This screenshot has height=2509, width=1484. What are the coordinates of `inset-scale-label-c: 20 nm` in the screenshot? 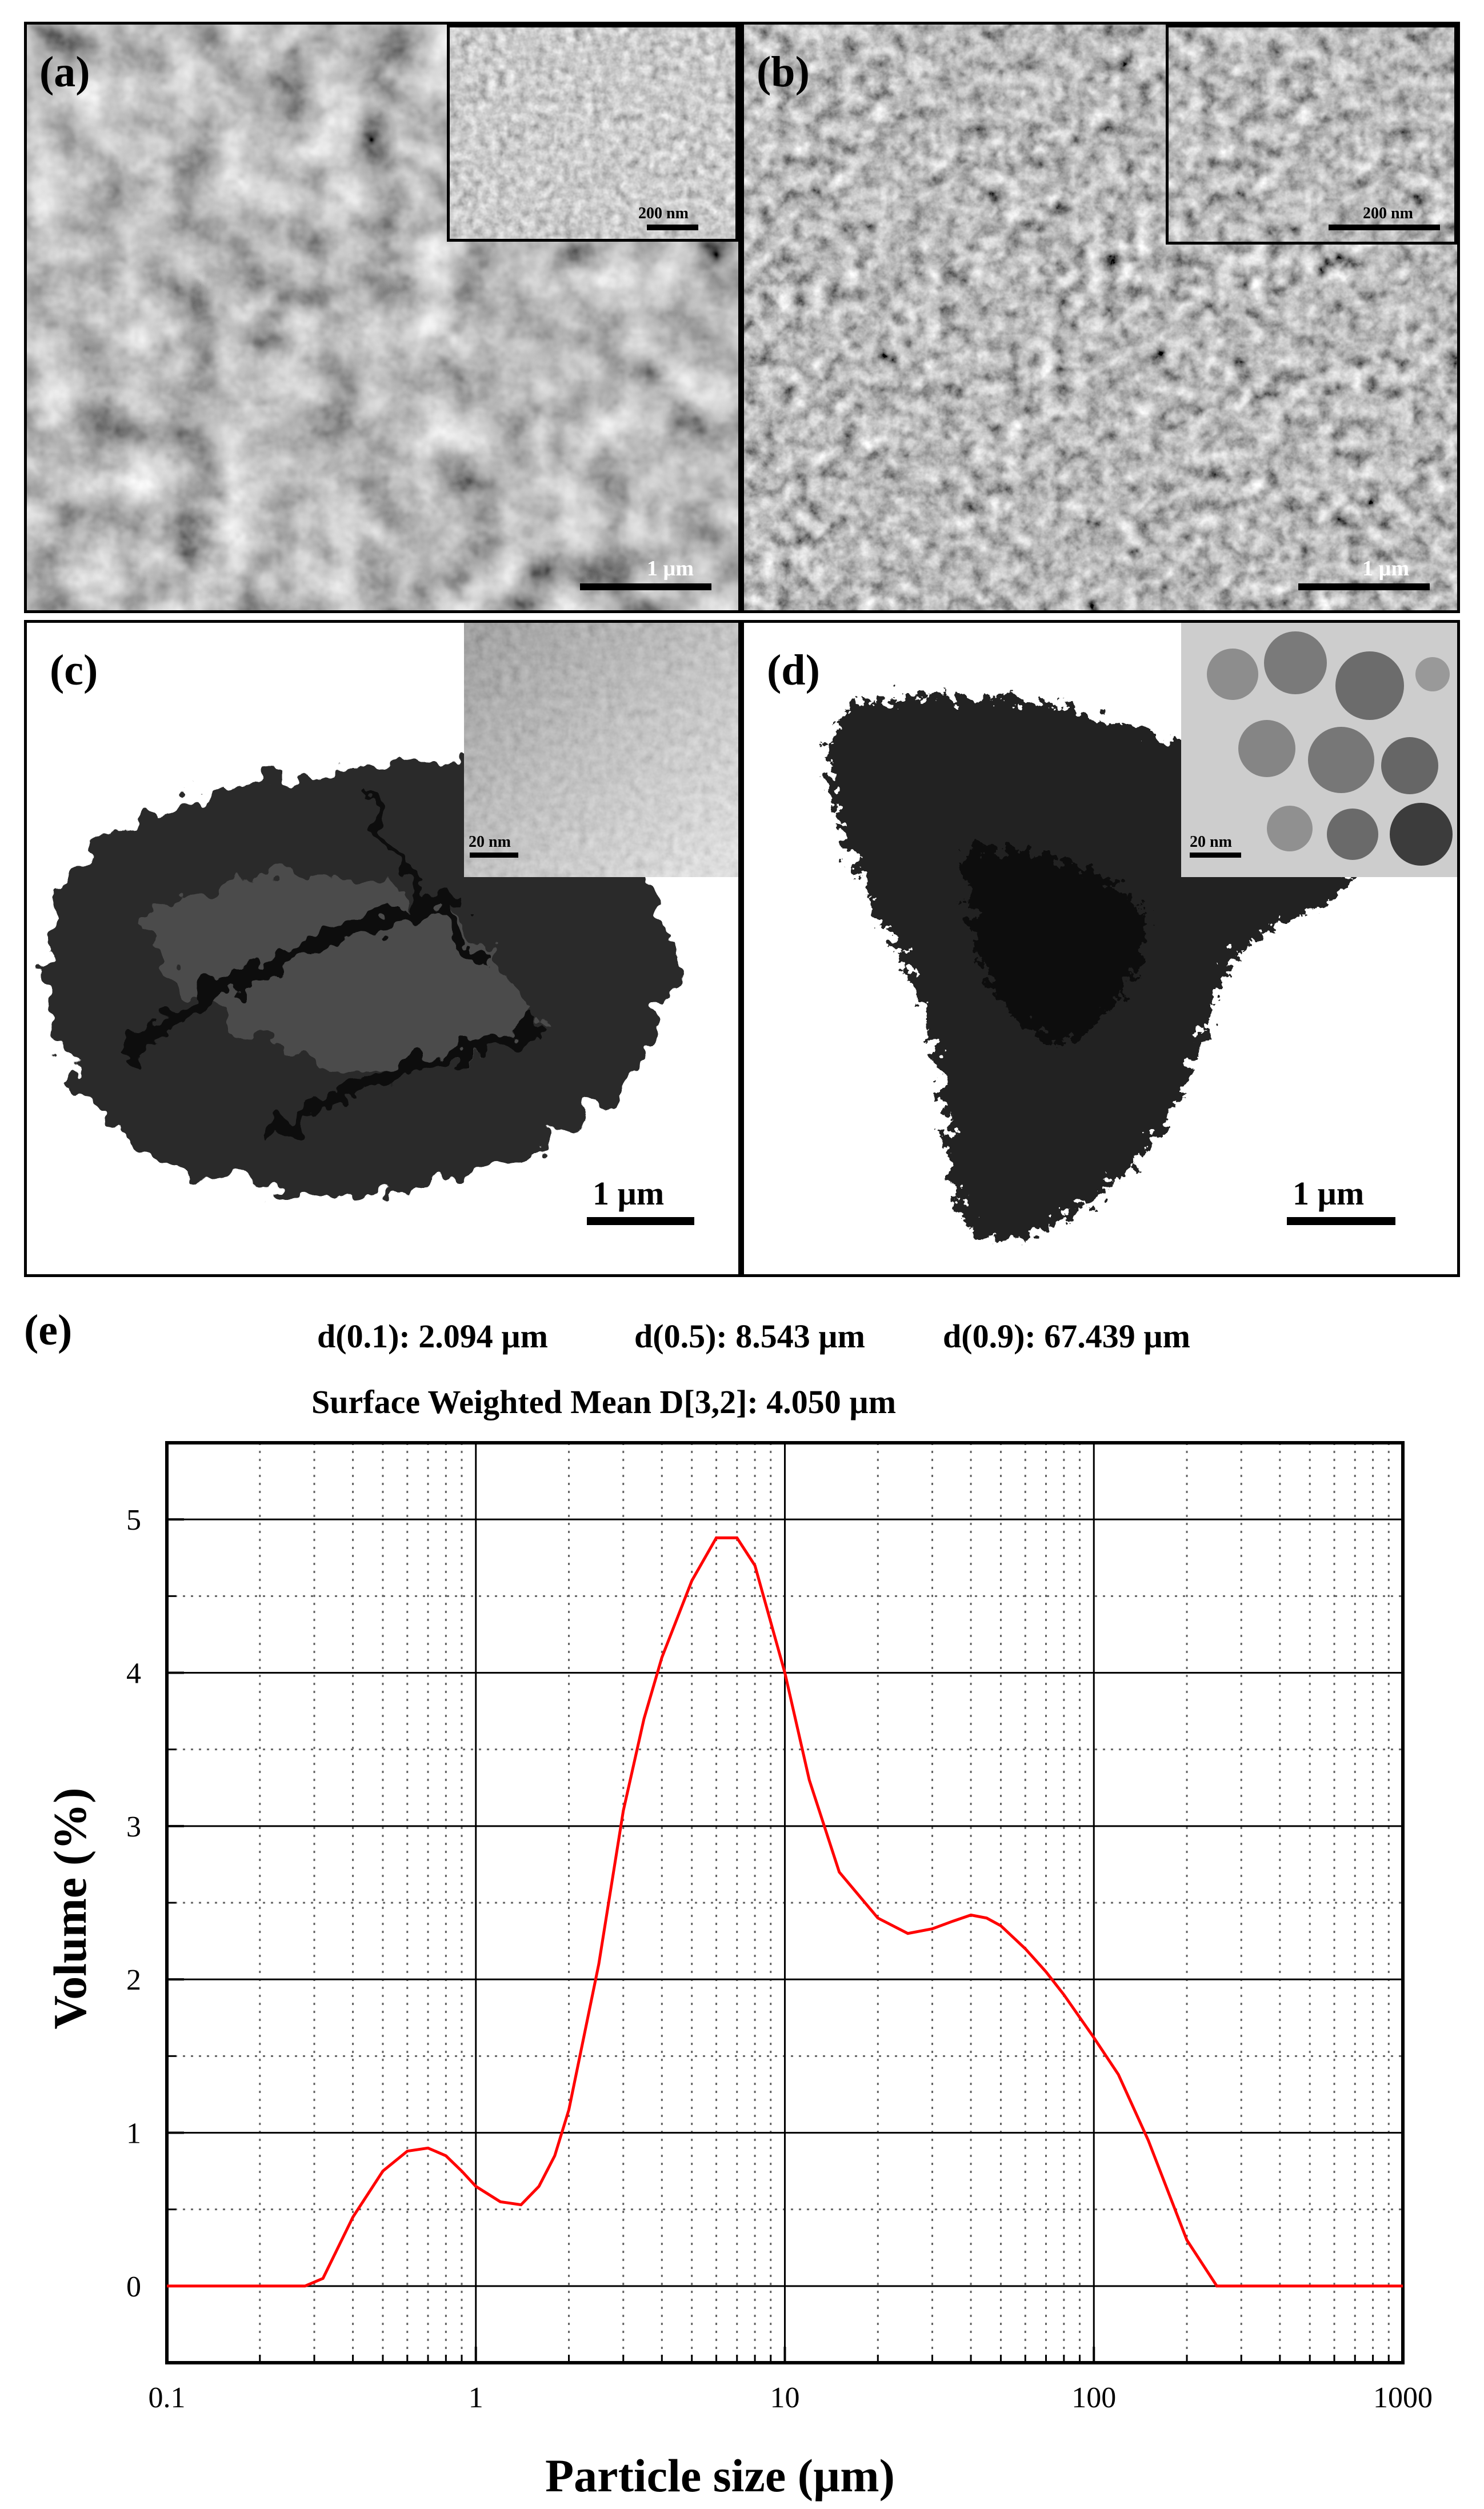 It's located at (490, 842).